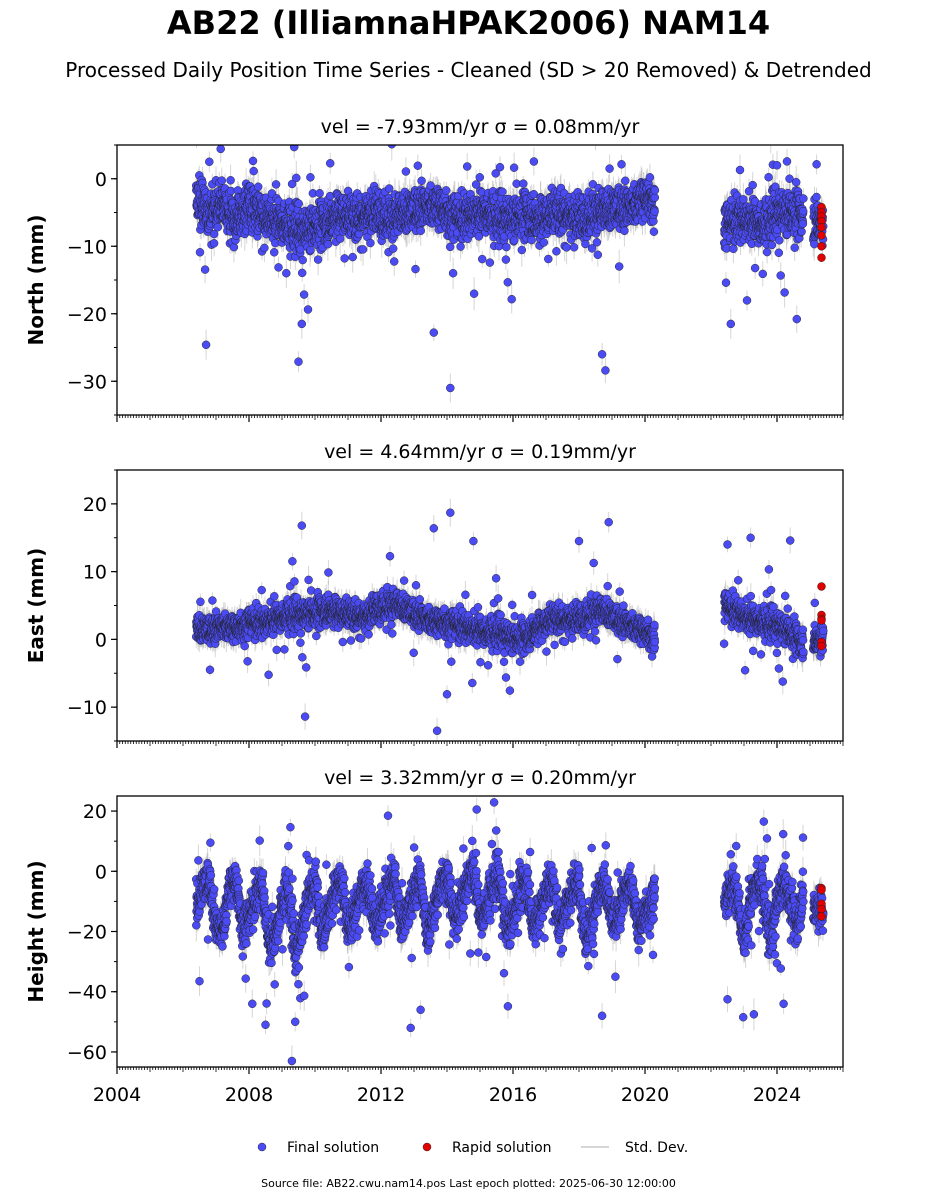 The width and height of the screenshot is (937, 1200). I want to click on final-solution-points, so click(509, 263).